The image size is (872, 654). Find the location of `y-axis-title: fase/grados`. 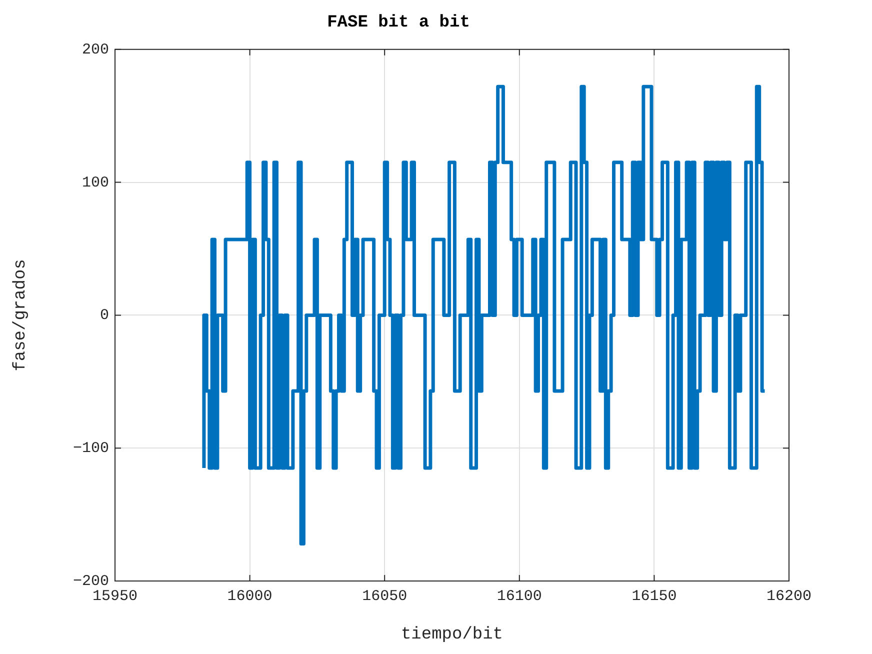

y-axis-title: fase/grados is located at coordinates (21, 315).